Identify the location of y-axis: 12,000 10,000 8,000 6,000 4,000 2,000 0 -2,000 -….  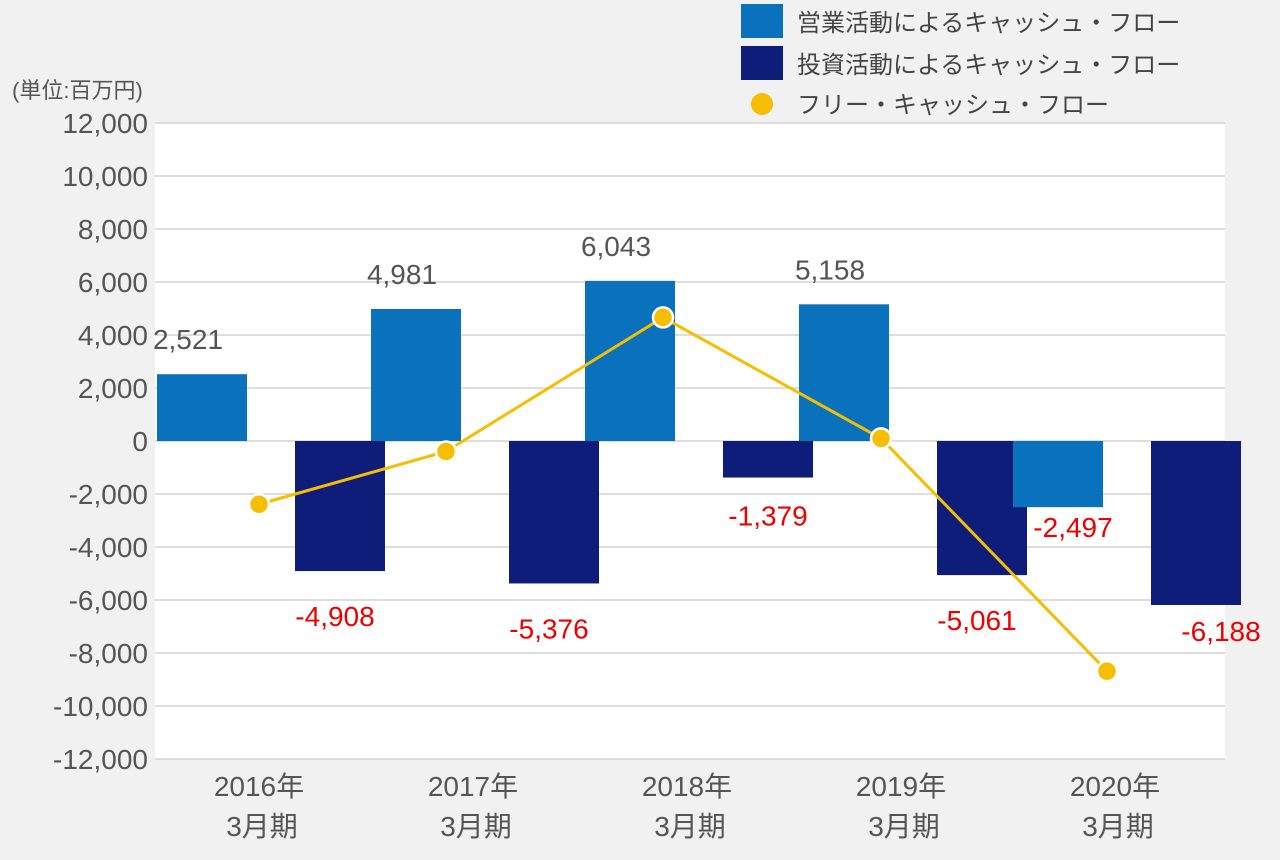
(100, 441).